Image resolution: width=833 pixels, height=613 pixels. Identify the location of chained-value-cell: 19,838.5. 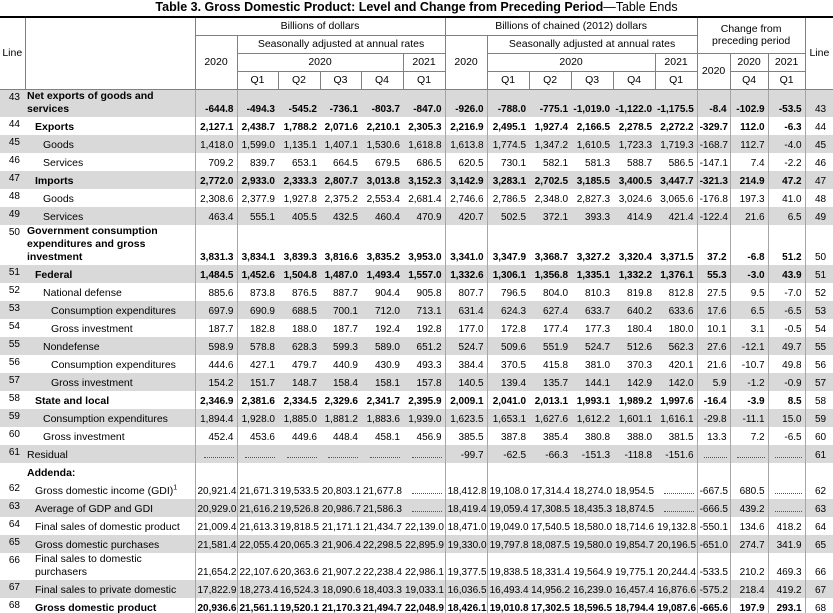
(509, 572).